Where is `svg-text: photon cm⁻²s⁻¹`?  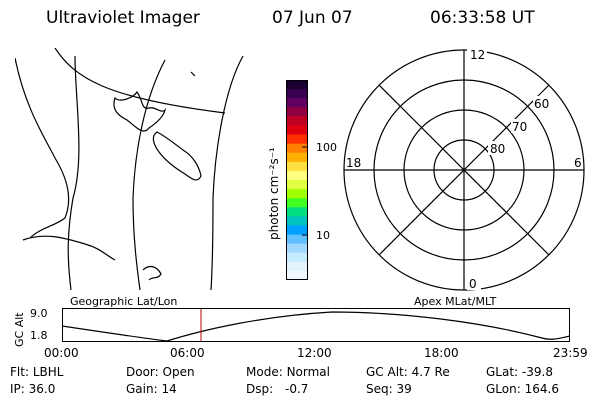
svg-text: photon cm⁻²s⁻¹ is located at coordinates (274, 193).